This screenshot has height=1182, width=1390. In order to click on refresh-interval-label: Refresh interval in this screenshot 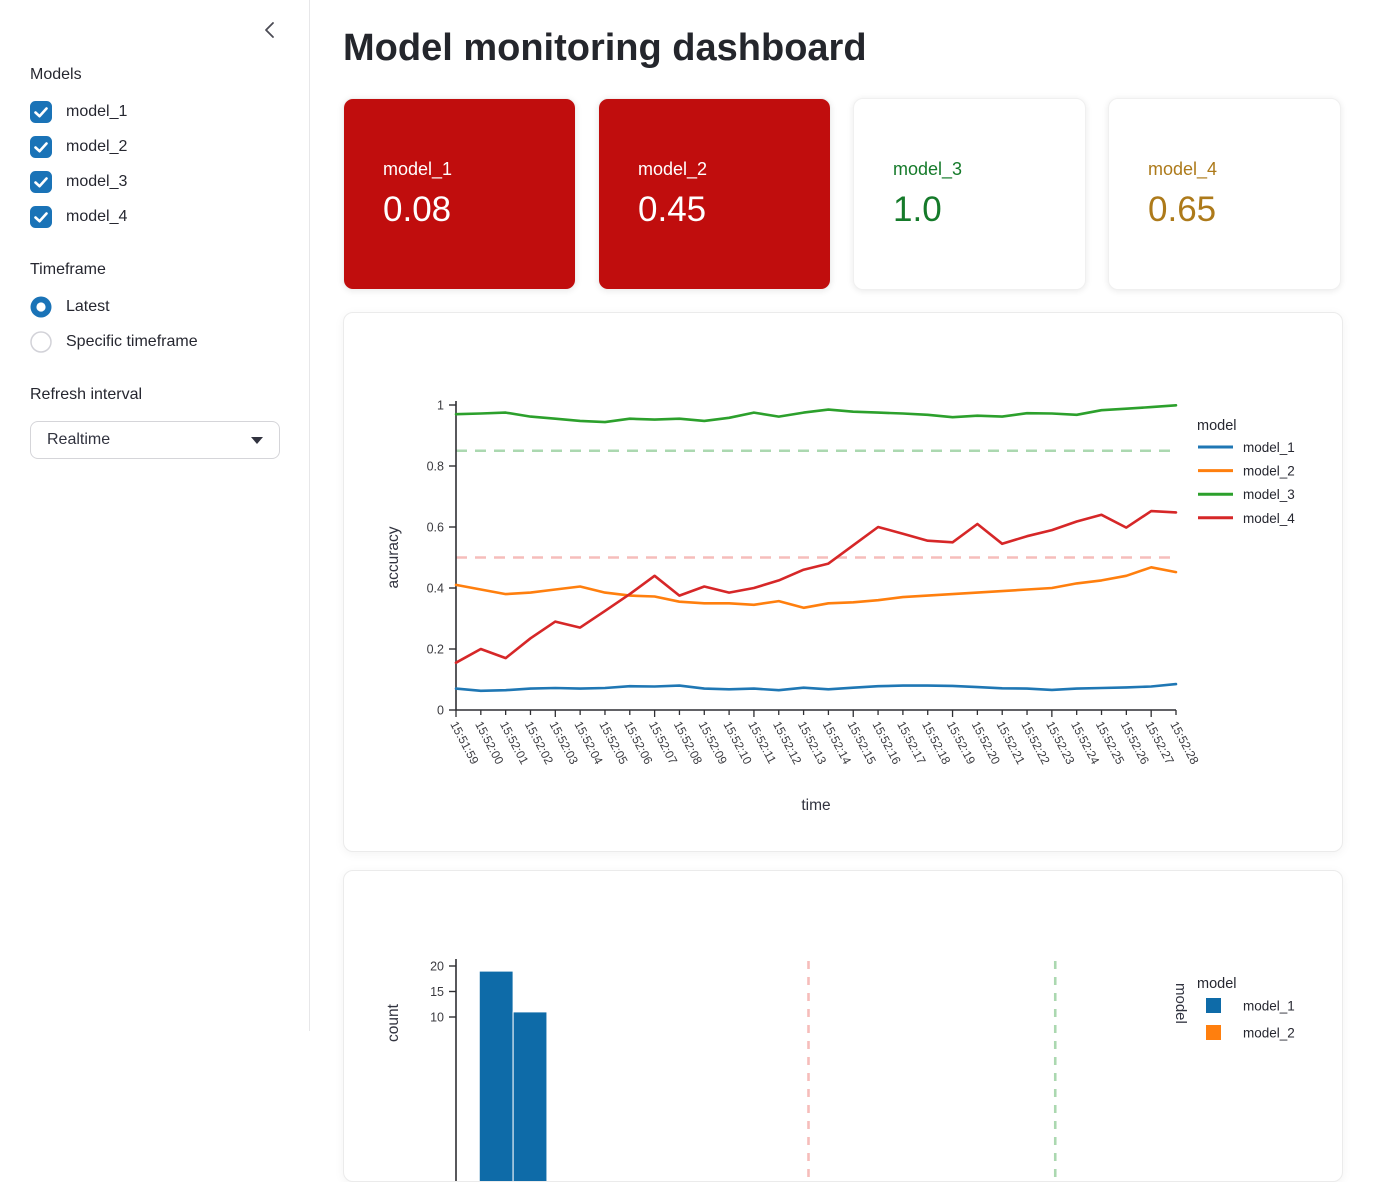, I will do `click(86, 394)`.